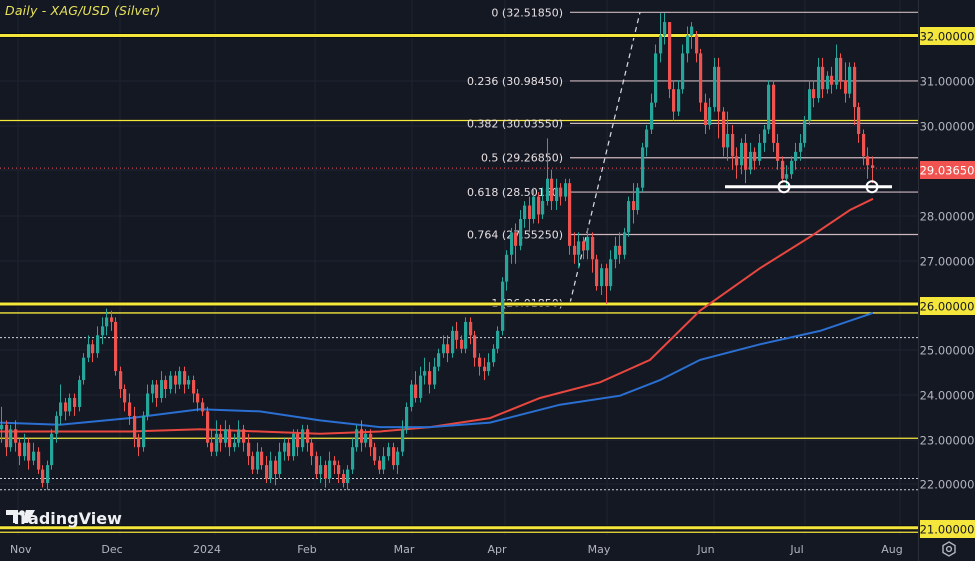 This screenshot has width=975, height=561. I want to click on time-axis-label: Apr, so click(497, 549).